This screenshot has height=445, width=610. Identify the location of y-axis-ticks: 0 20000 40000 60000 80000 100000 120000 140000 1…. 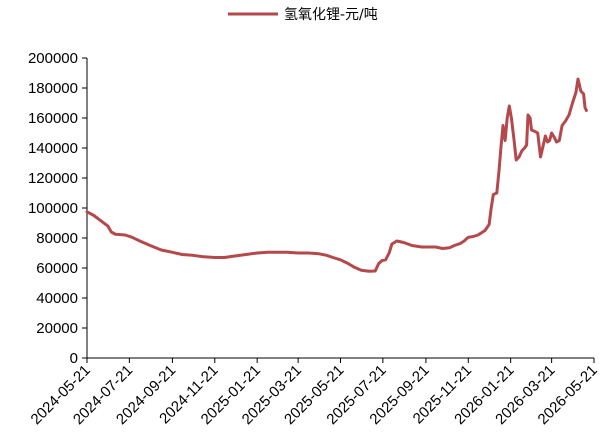
(57, 208).